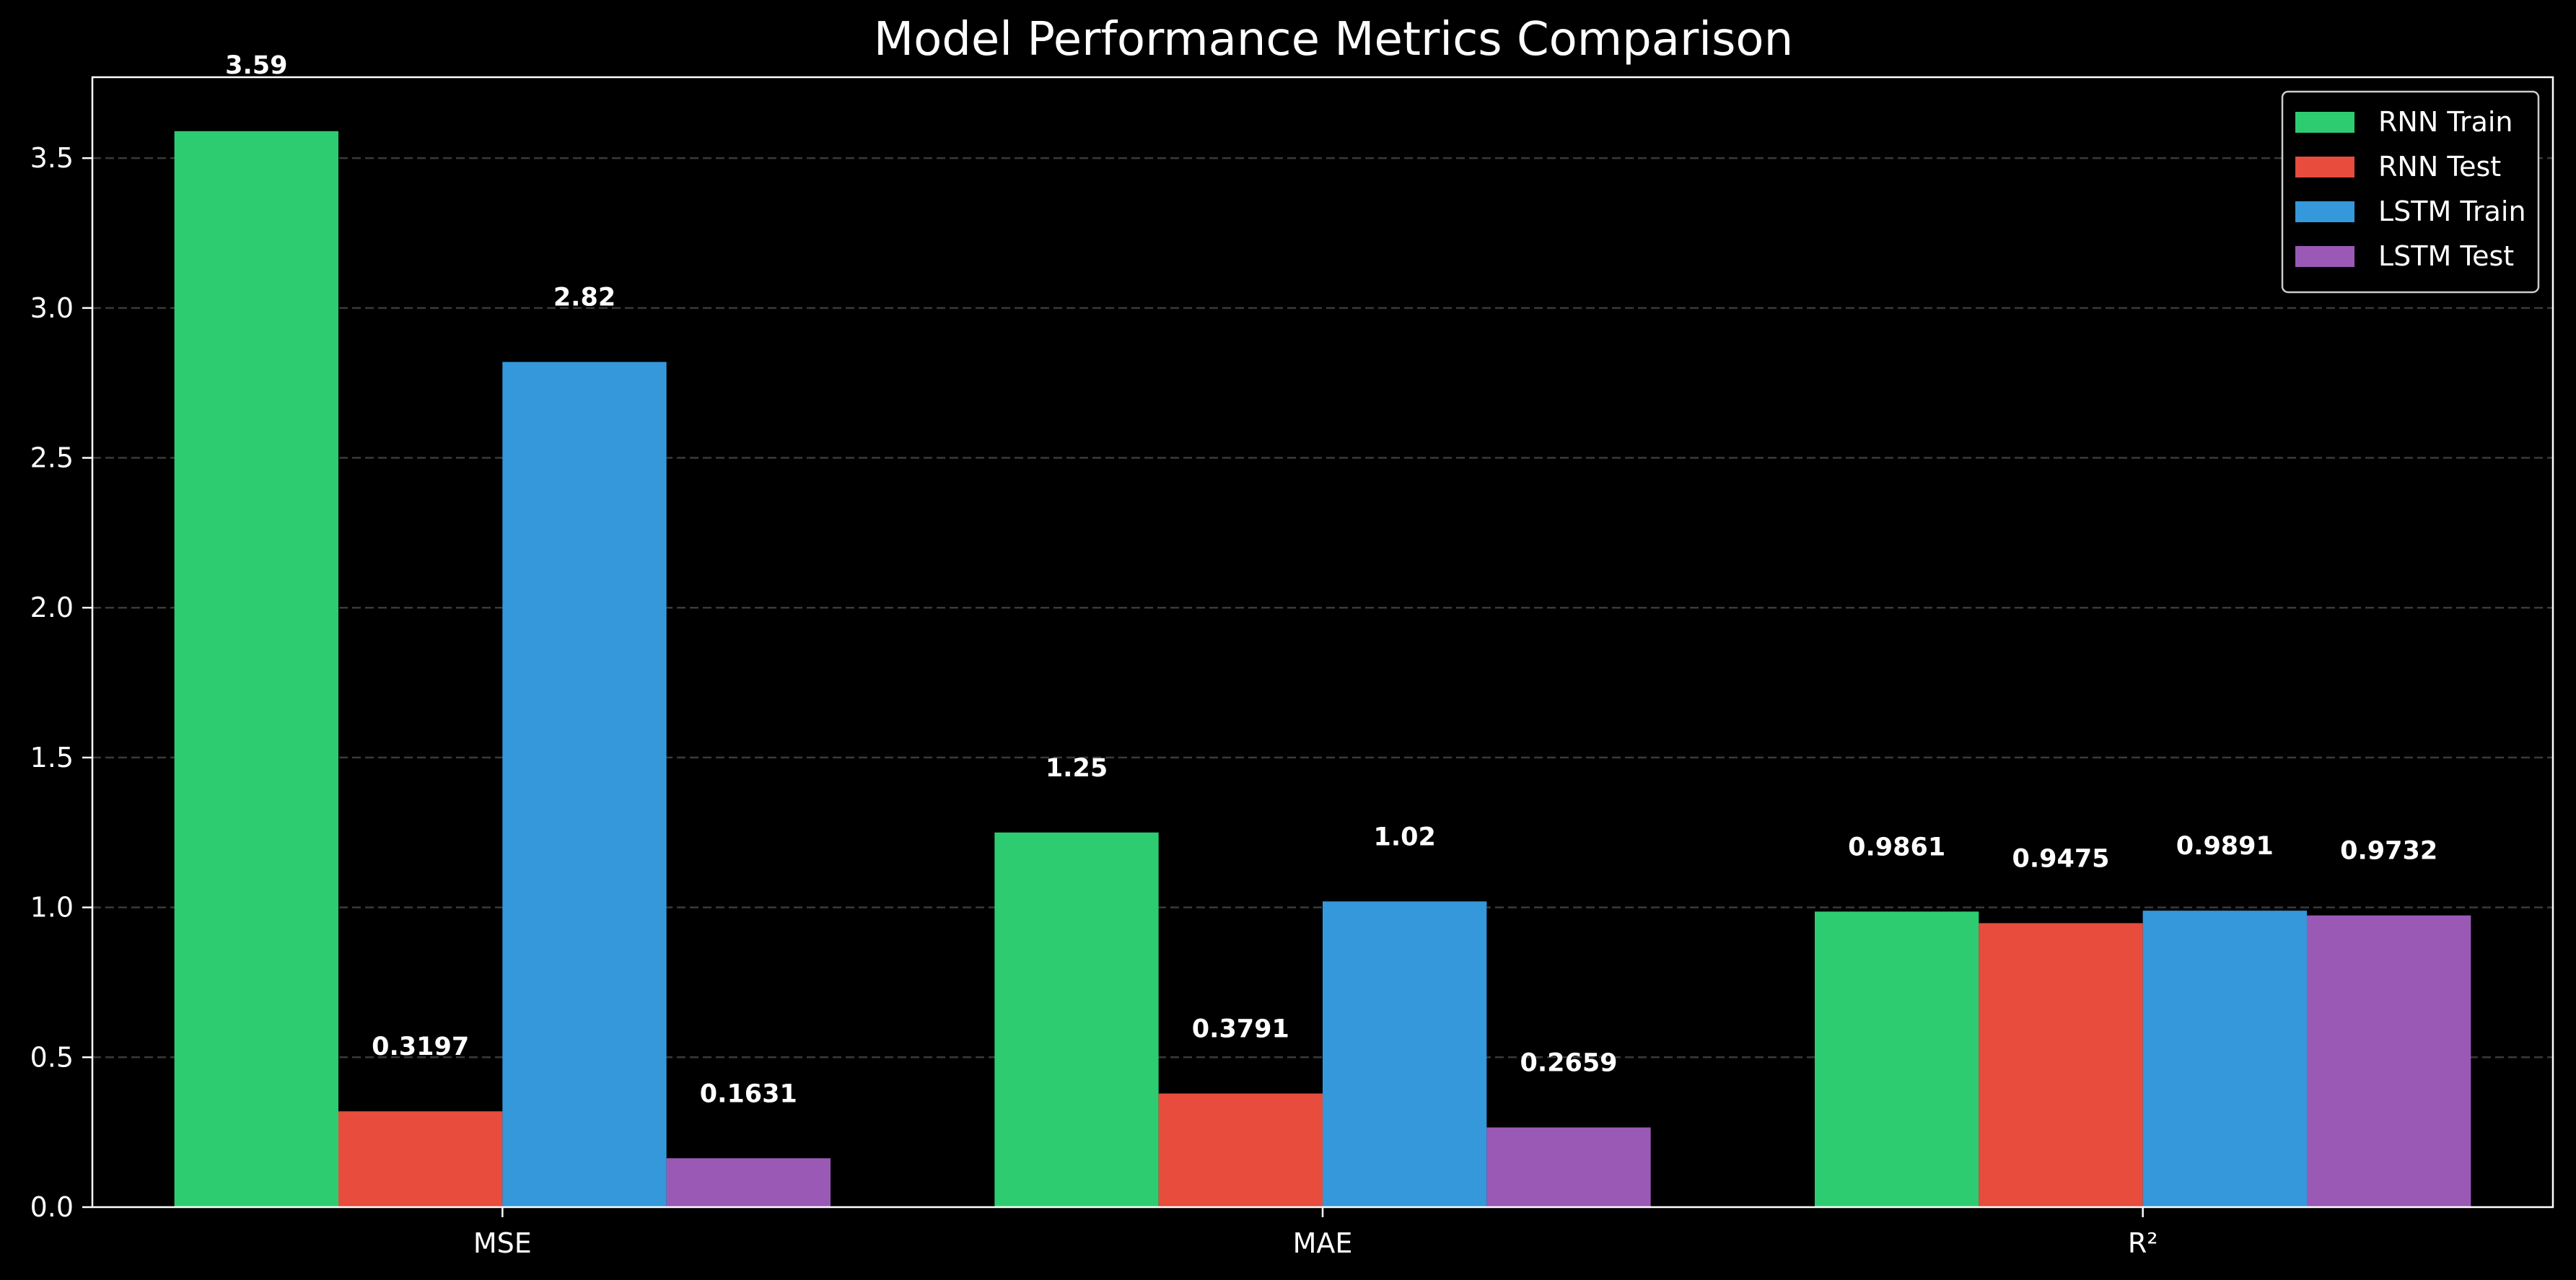 This screenshot has width=2576, height=1280. Describe the element at coordinates (2445, 122) in the screenshot. I see `legend-label: RNN Train` at that location.